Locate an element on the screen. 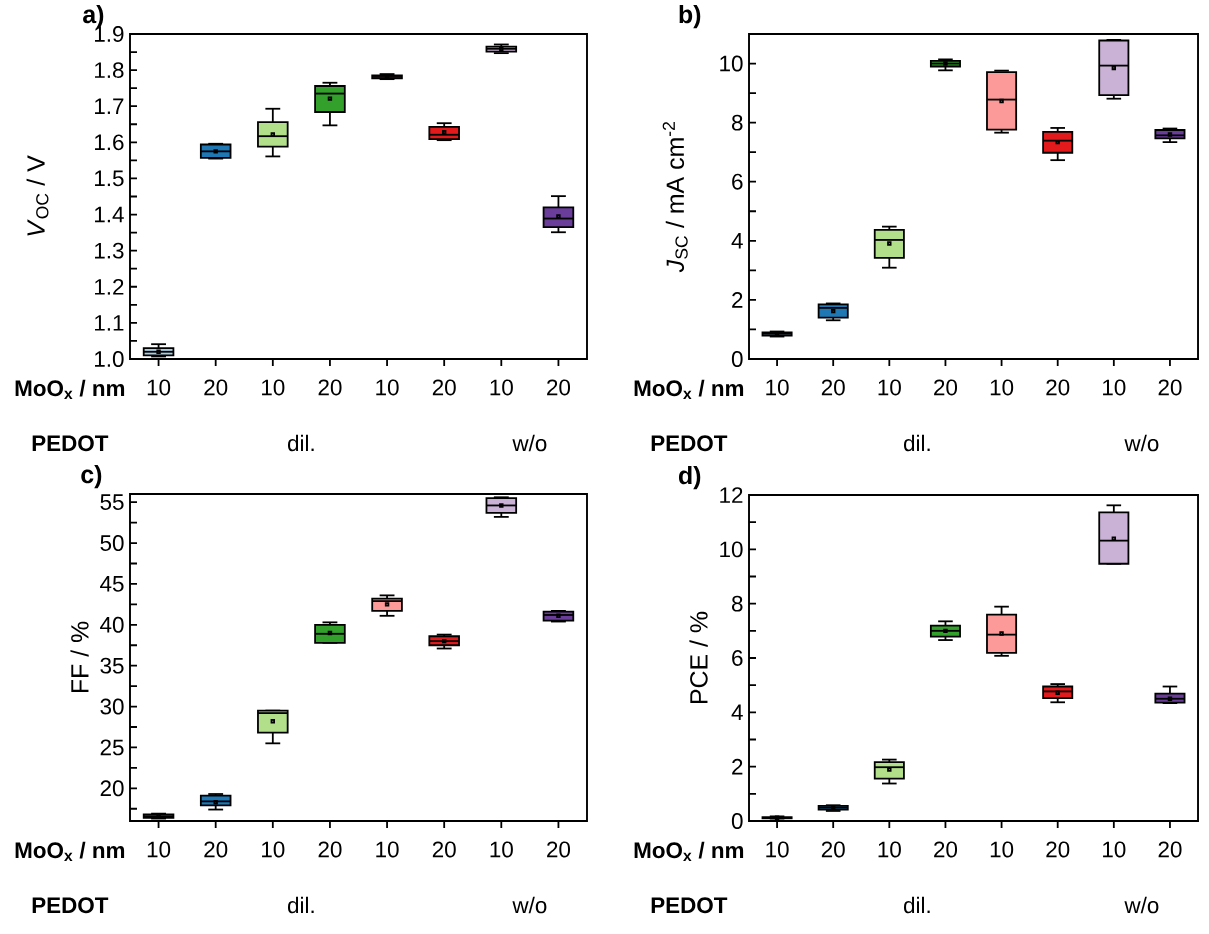  y-tick-label: 1.8 is located at coordinates (109, 70).